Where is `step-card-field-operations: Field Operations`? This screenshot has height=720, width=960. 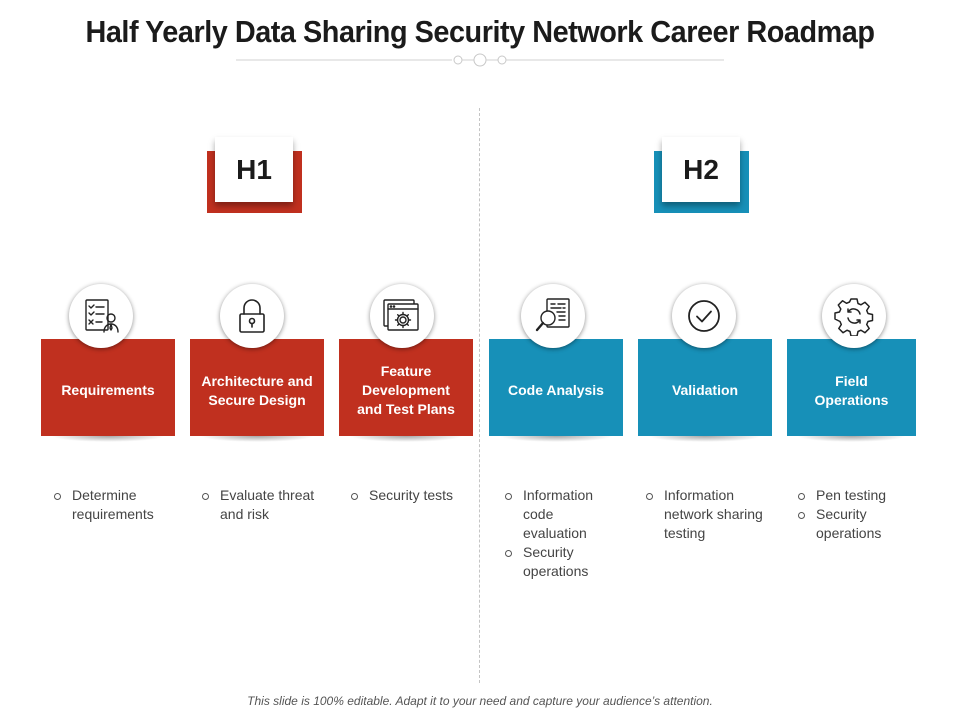
step-card-field-operations: Field Operations is located at coordinates (851, 390).